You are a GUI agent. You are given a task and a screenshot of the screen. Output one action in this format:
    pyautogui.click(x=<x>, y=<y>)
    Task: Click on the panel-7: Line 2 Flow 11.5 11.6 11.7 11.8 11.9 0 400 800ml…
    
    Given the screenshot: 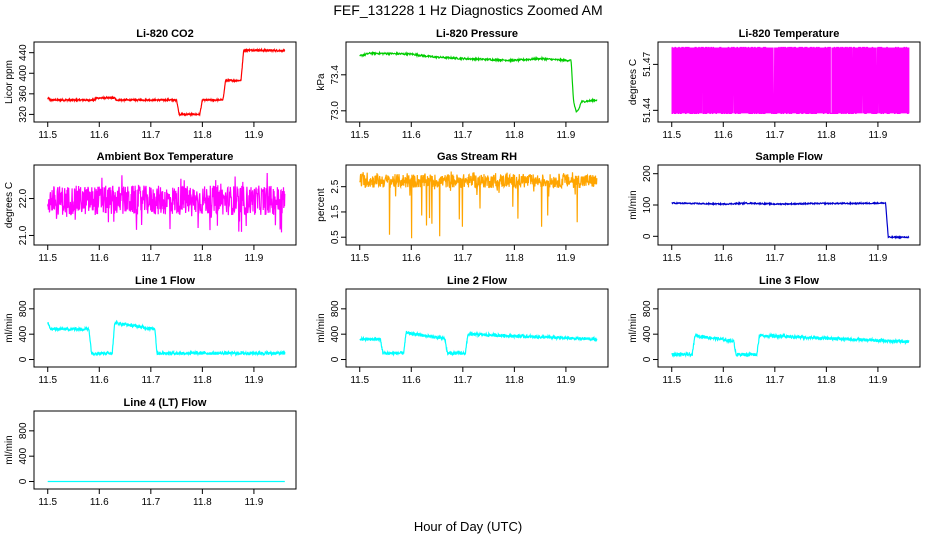 What is the action you would take?
    pyautogui.click(x=462, y=330)
    